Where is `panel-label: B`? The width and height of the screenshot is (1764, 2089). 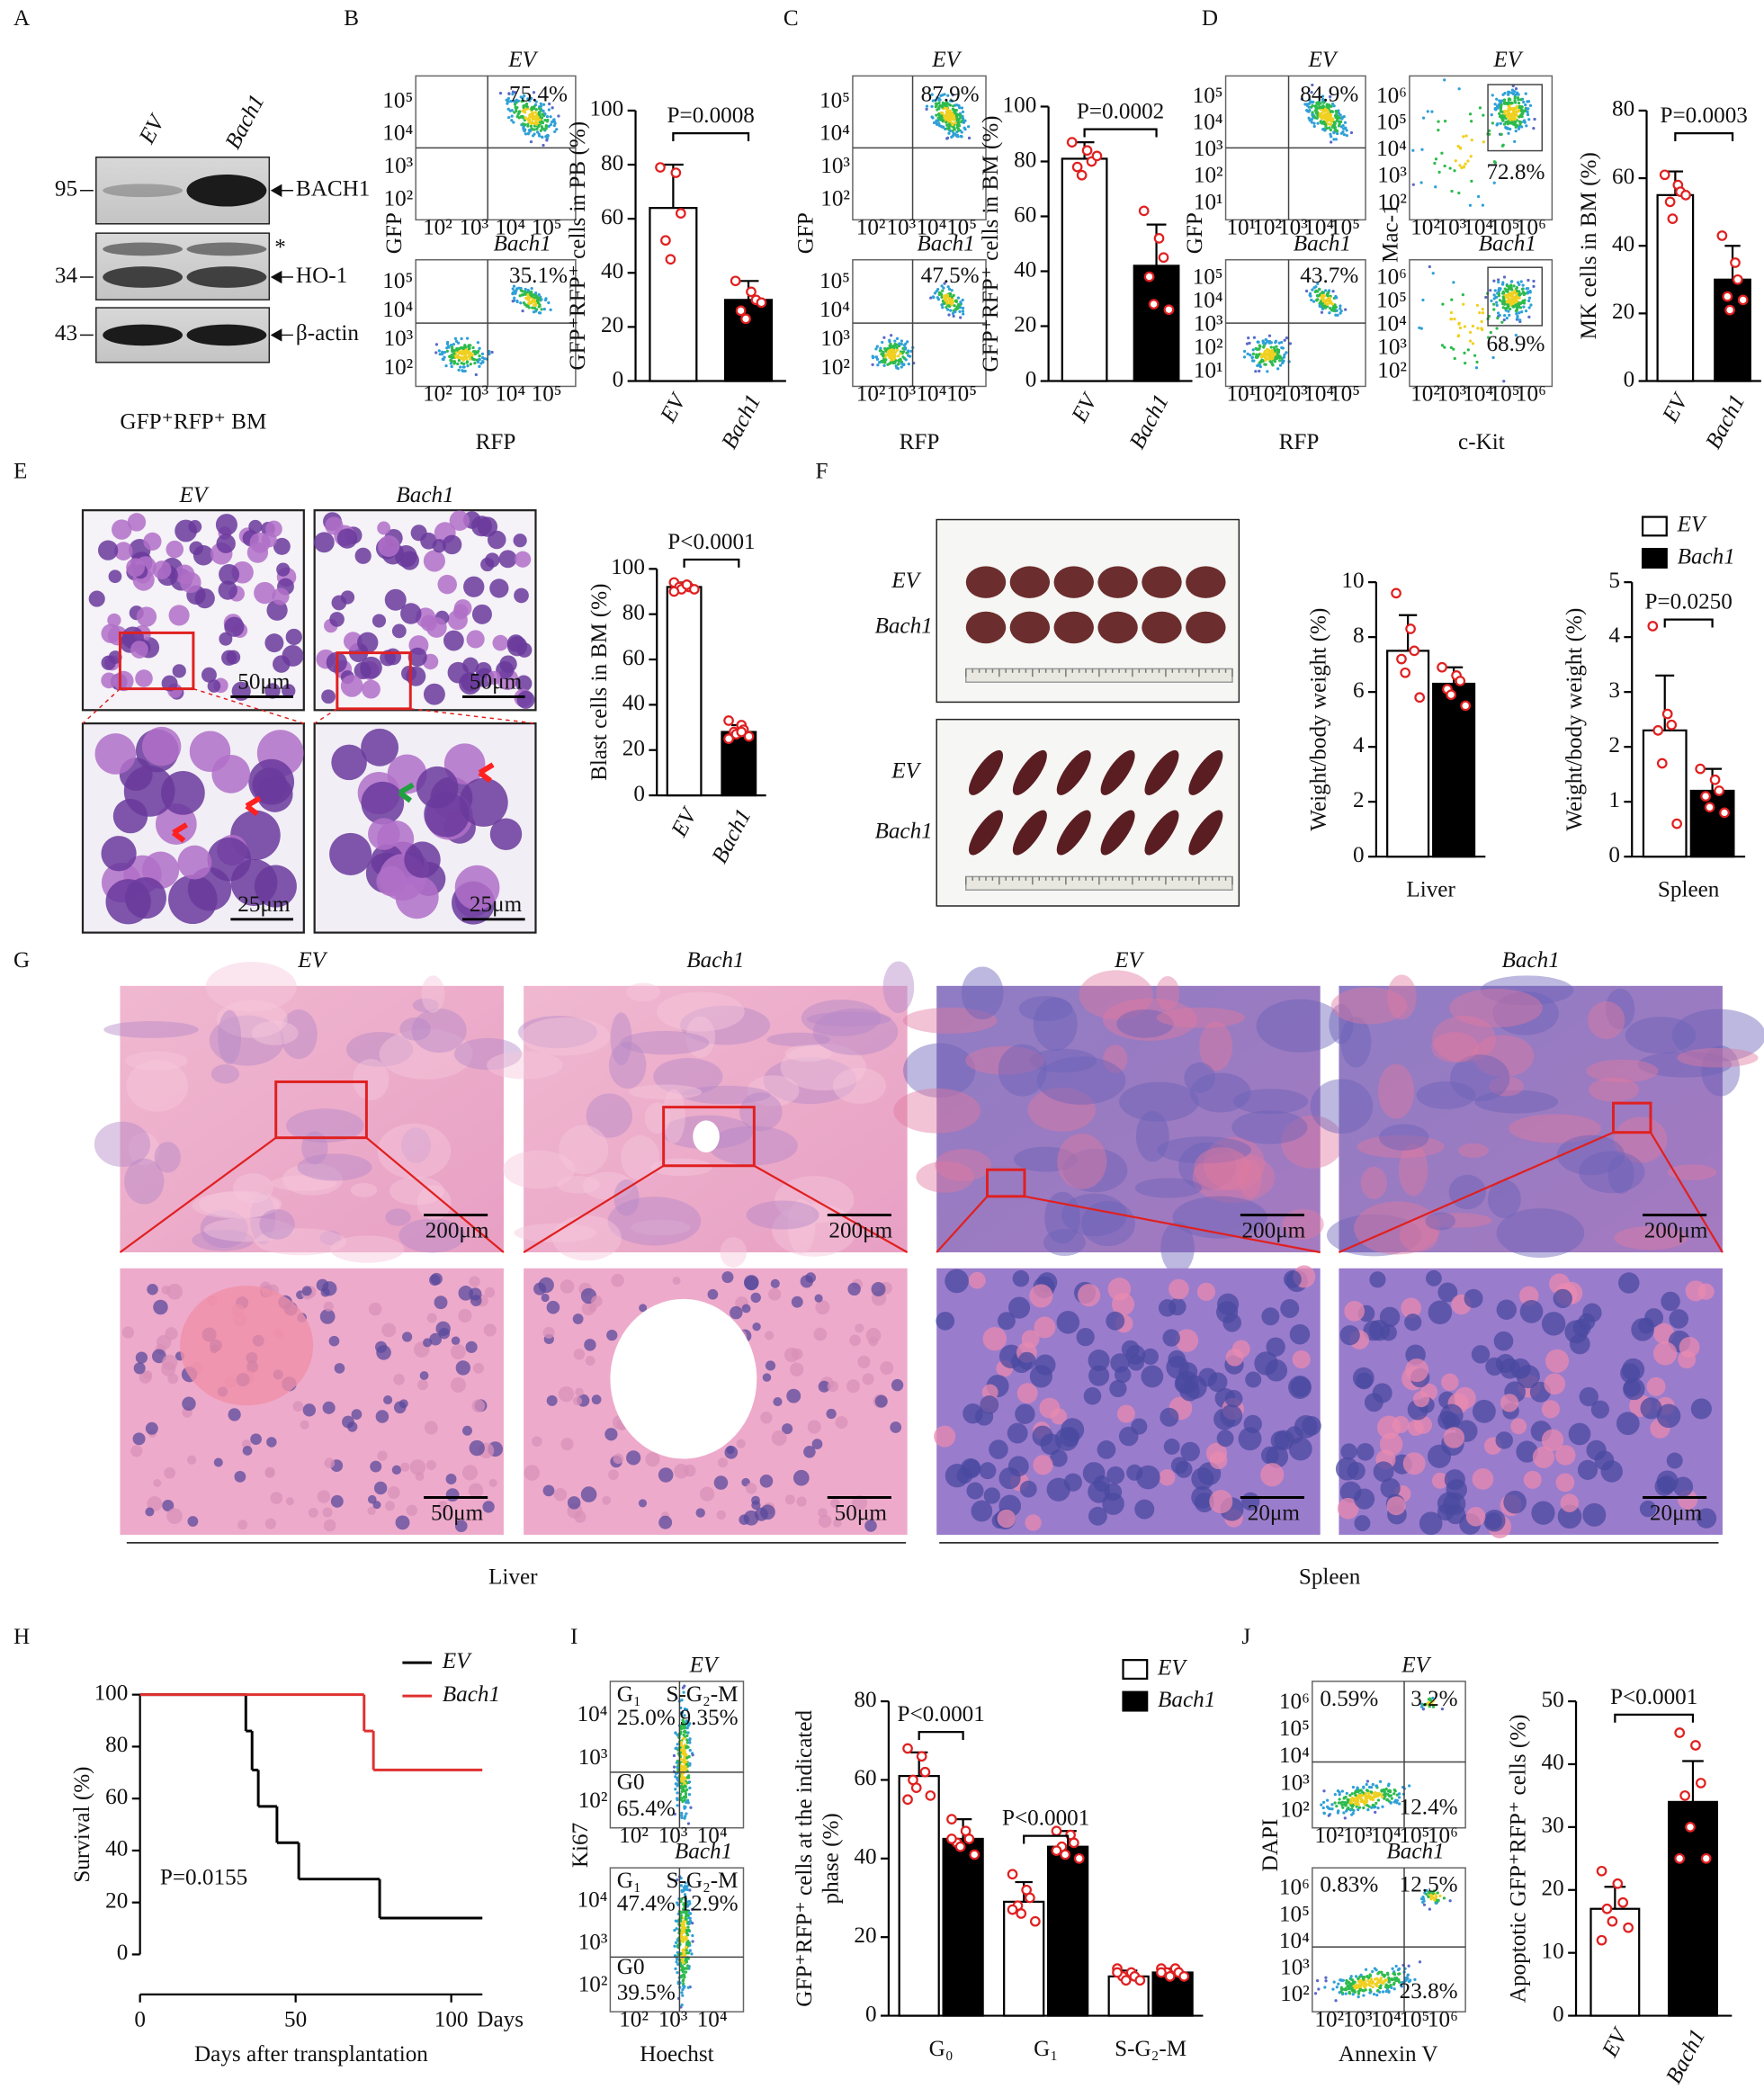
panel-label: B is located at coordinates (351, 18).